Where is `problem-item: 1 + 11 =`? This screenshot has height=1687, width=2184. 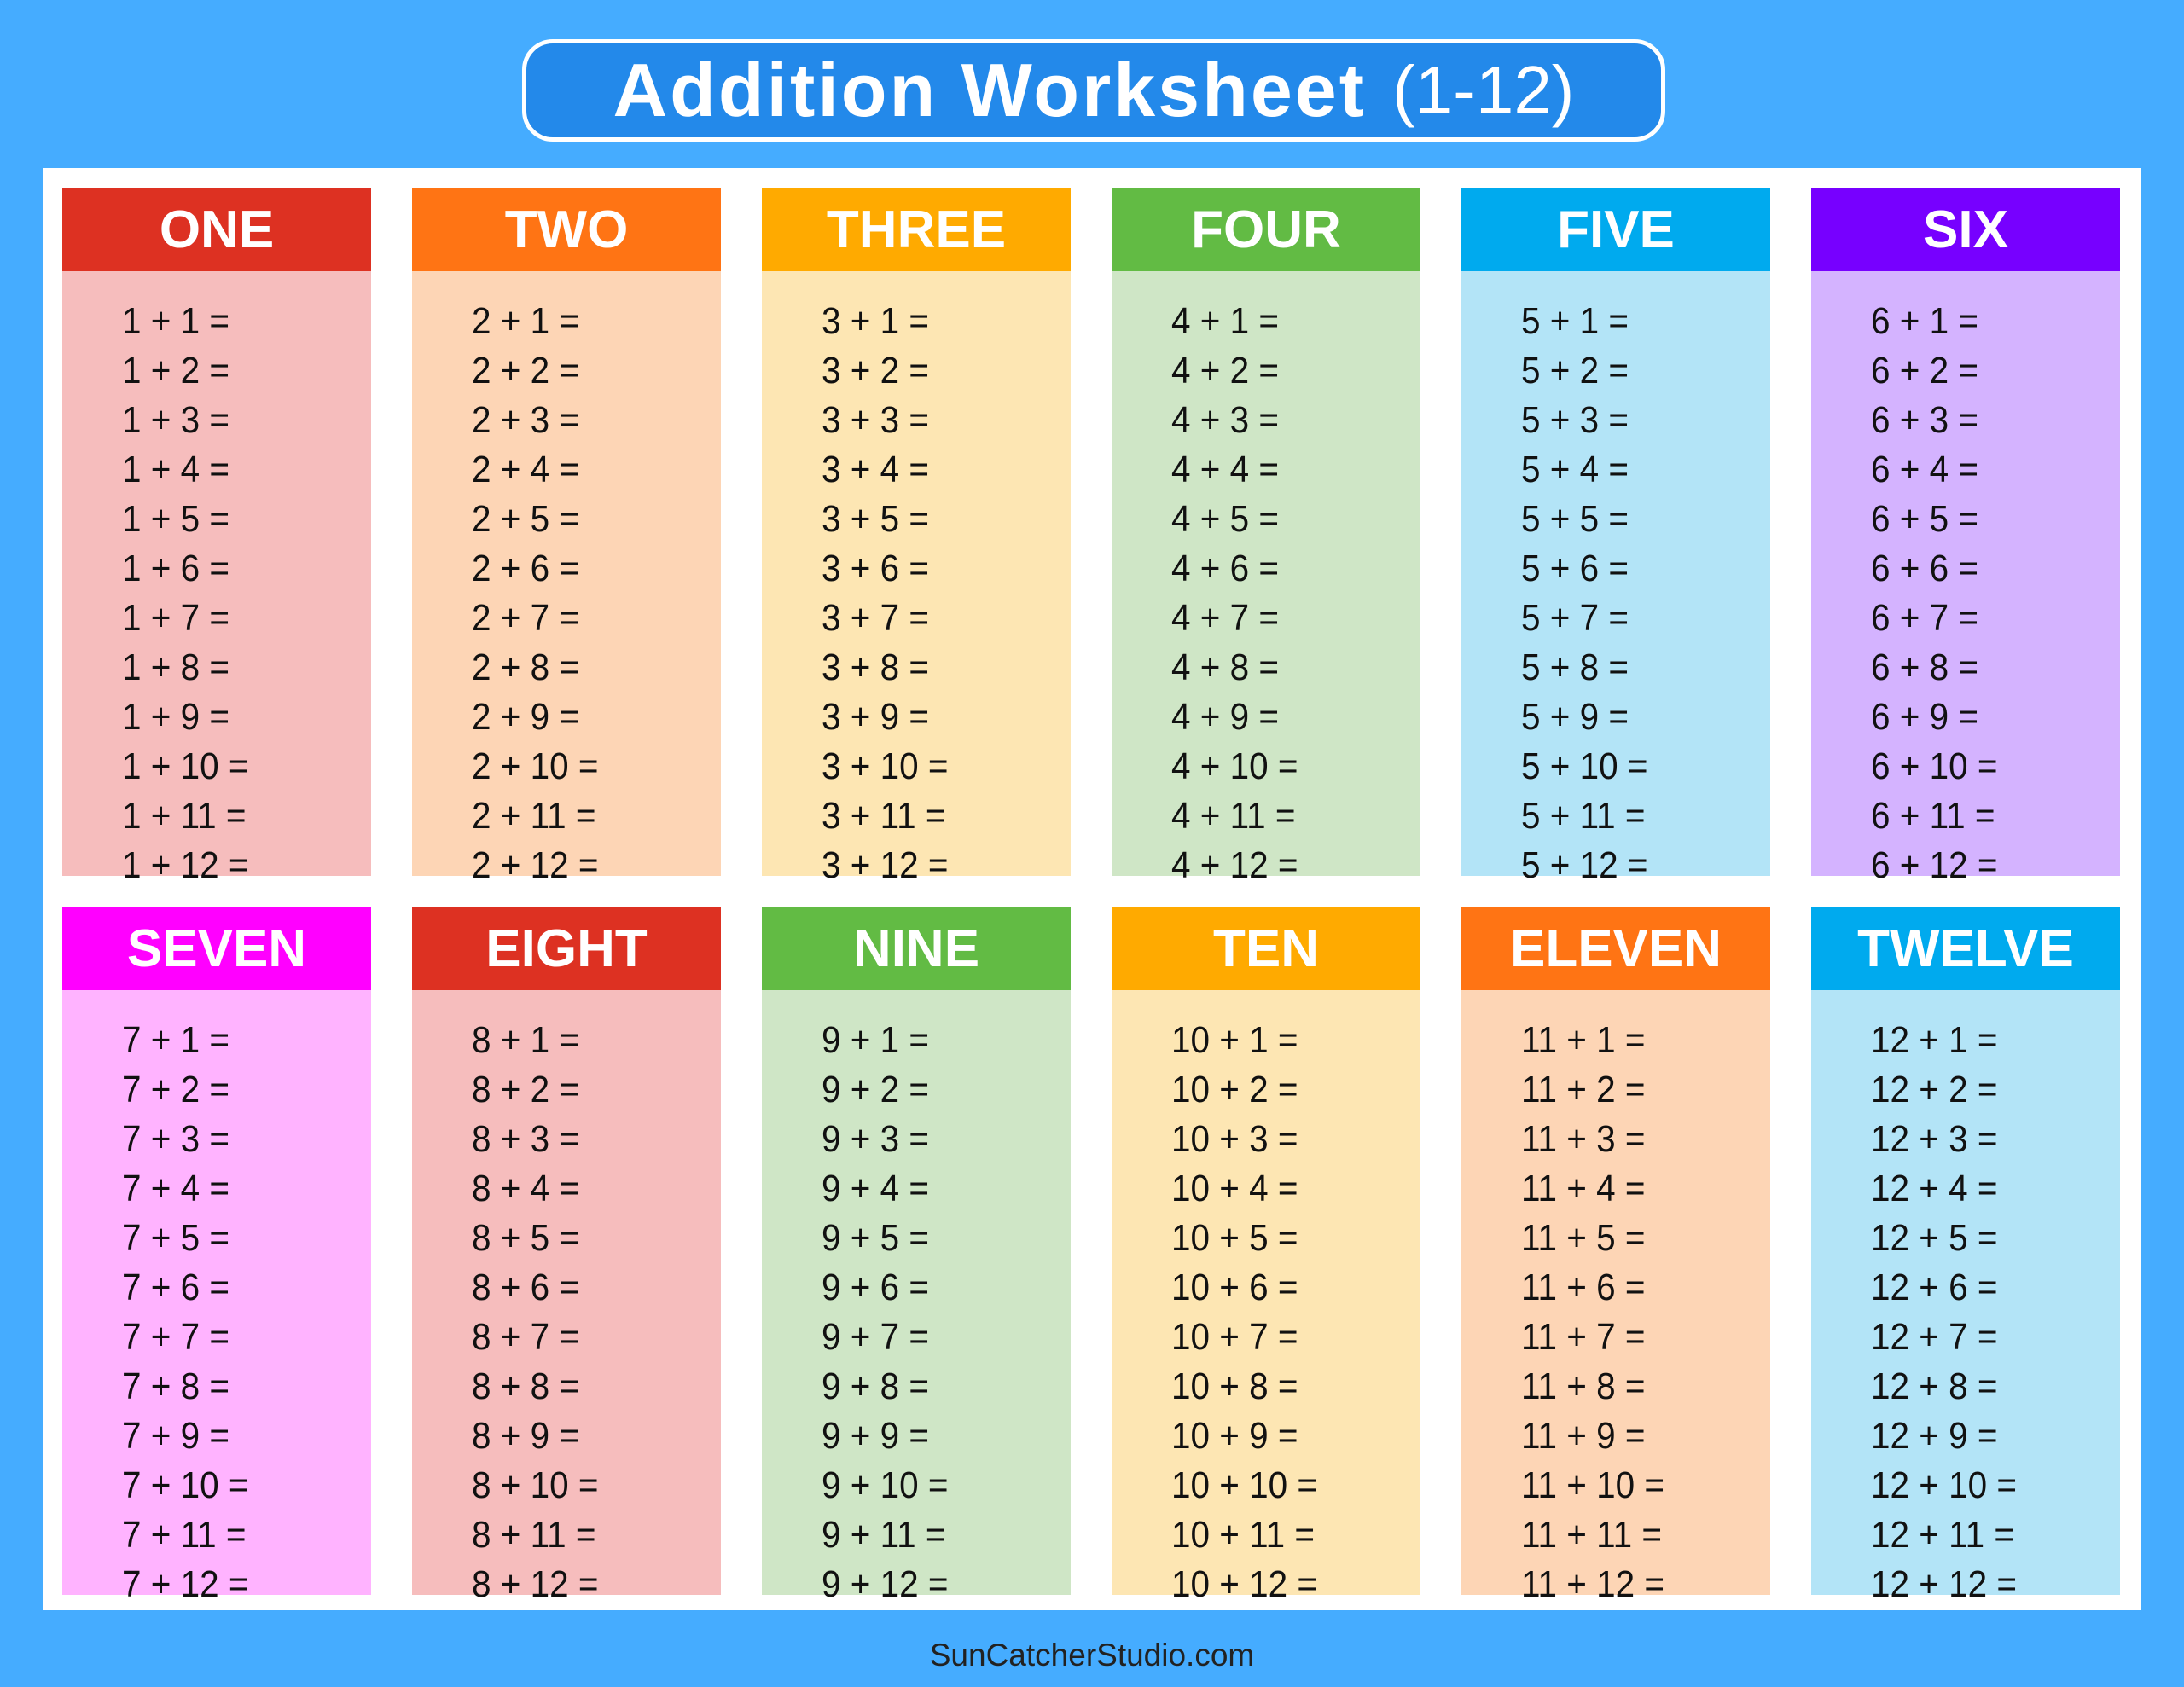 problem-item: 1 + 11 = is located at coordinates (184, 816).